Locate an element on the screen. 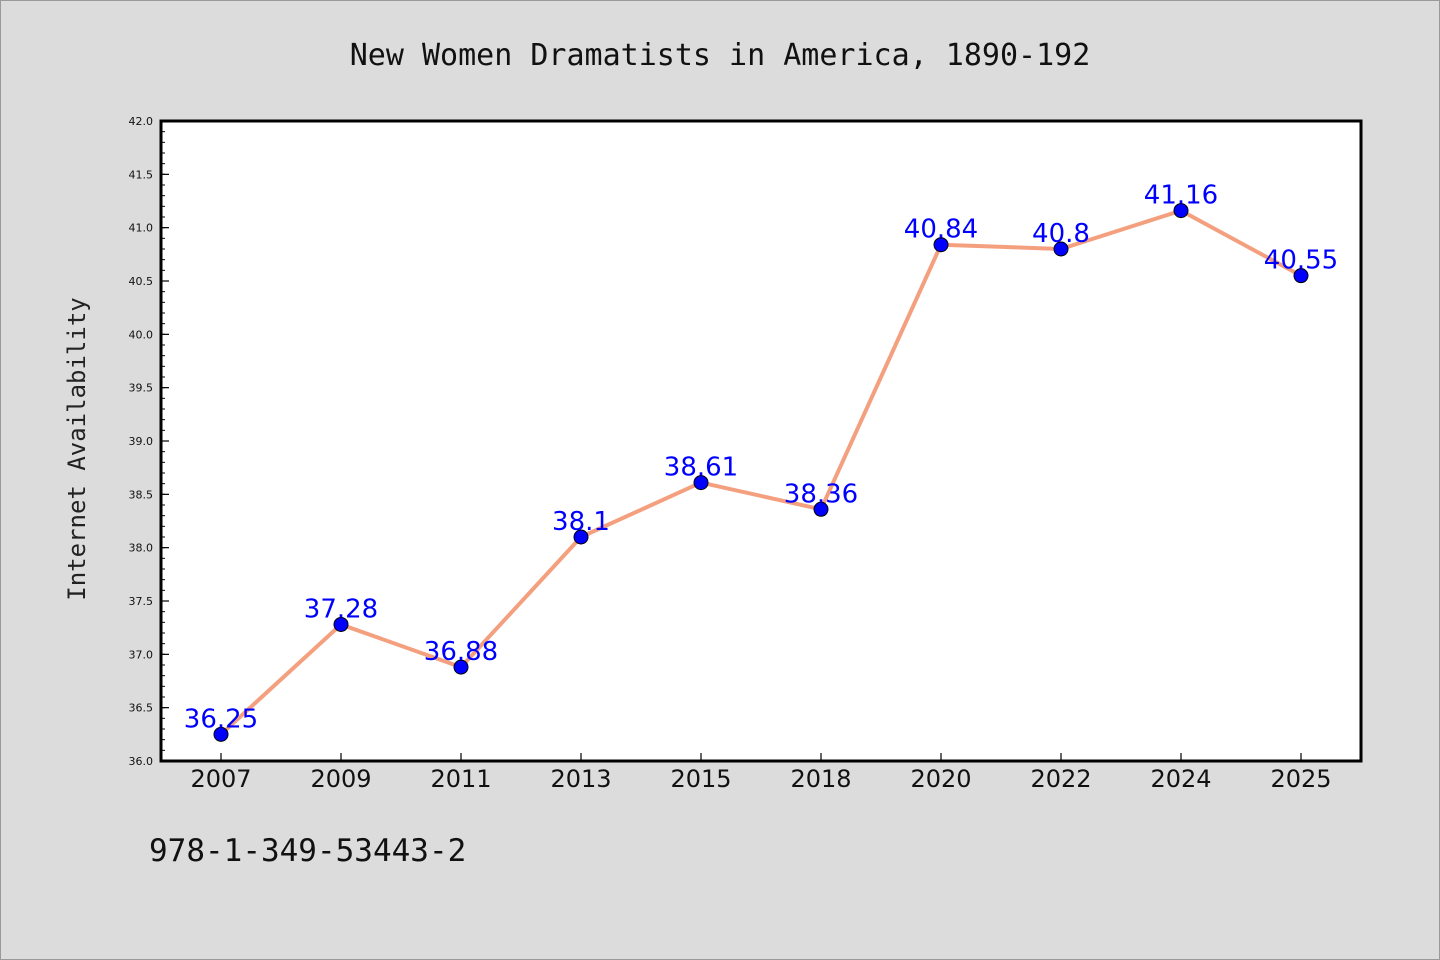 The width and height of the screenshot is (1440, 960). y-tick-label: 42.0 is located at coordinates (141, 121).